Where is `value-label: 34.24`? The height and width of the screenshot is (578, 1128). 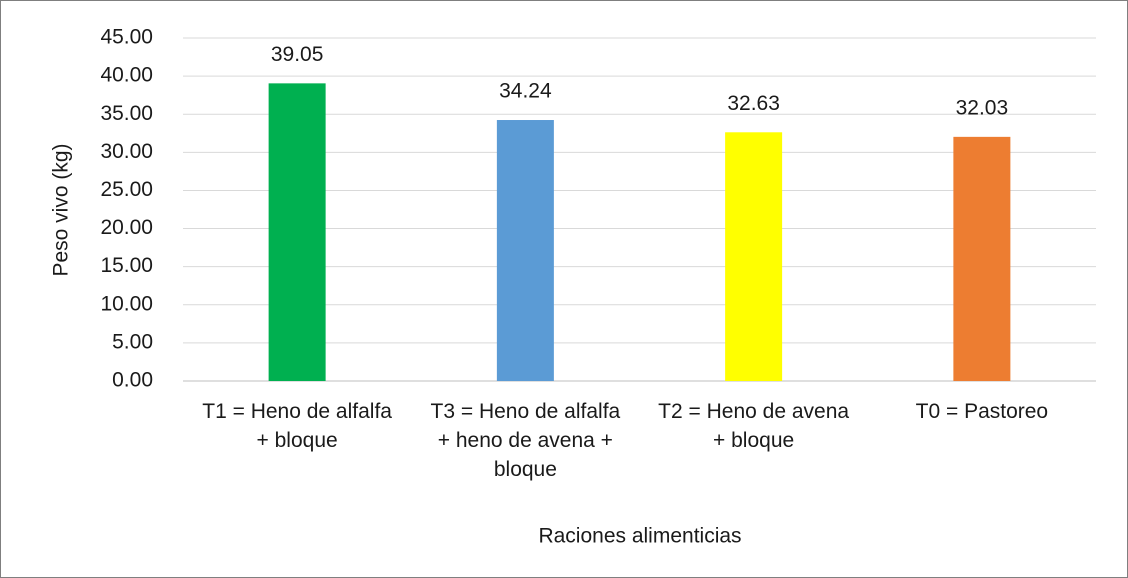 value-label: 34.24 is located at coordinates (525, 91).